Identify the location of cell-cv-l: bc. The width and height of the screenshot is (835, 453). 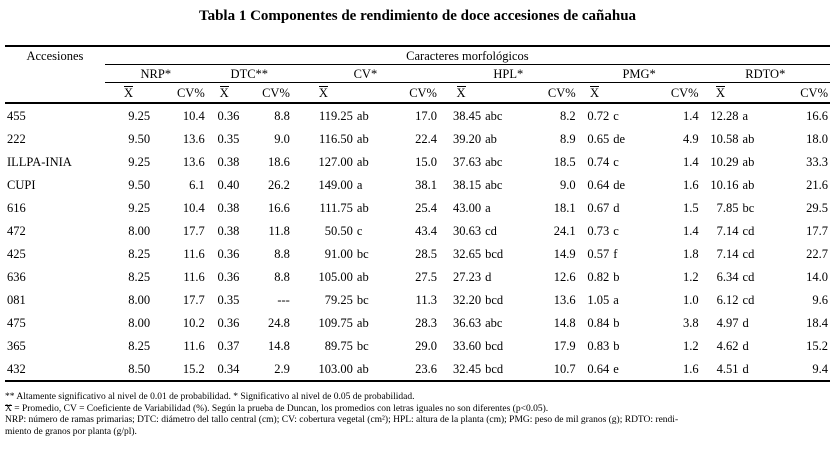
(362, 299).